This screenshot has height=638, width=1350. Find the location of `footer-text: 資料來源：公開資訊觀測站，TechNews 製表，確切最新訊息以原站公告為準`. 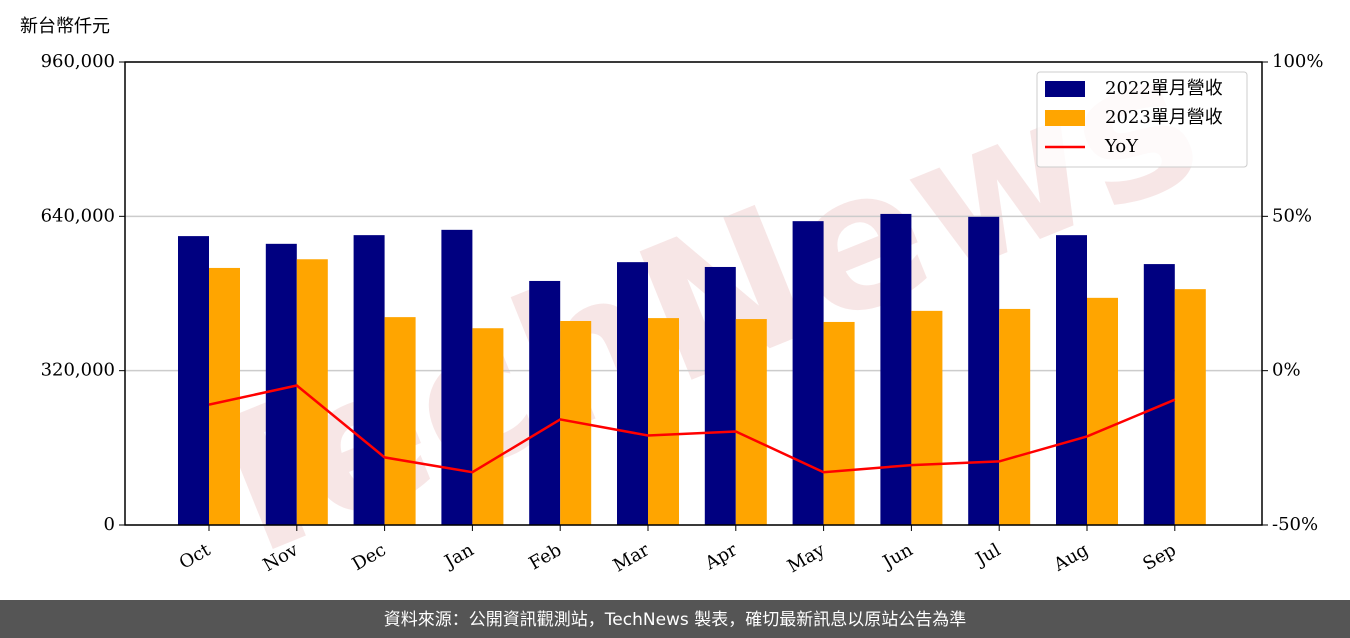

footer-text: 資料來源：公開資訊觀測站，TechNews 製表，確切最新訊息以原站公告為準 is located at coordinates (675, 620).